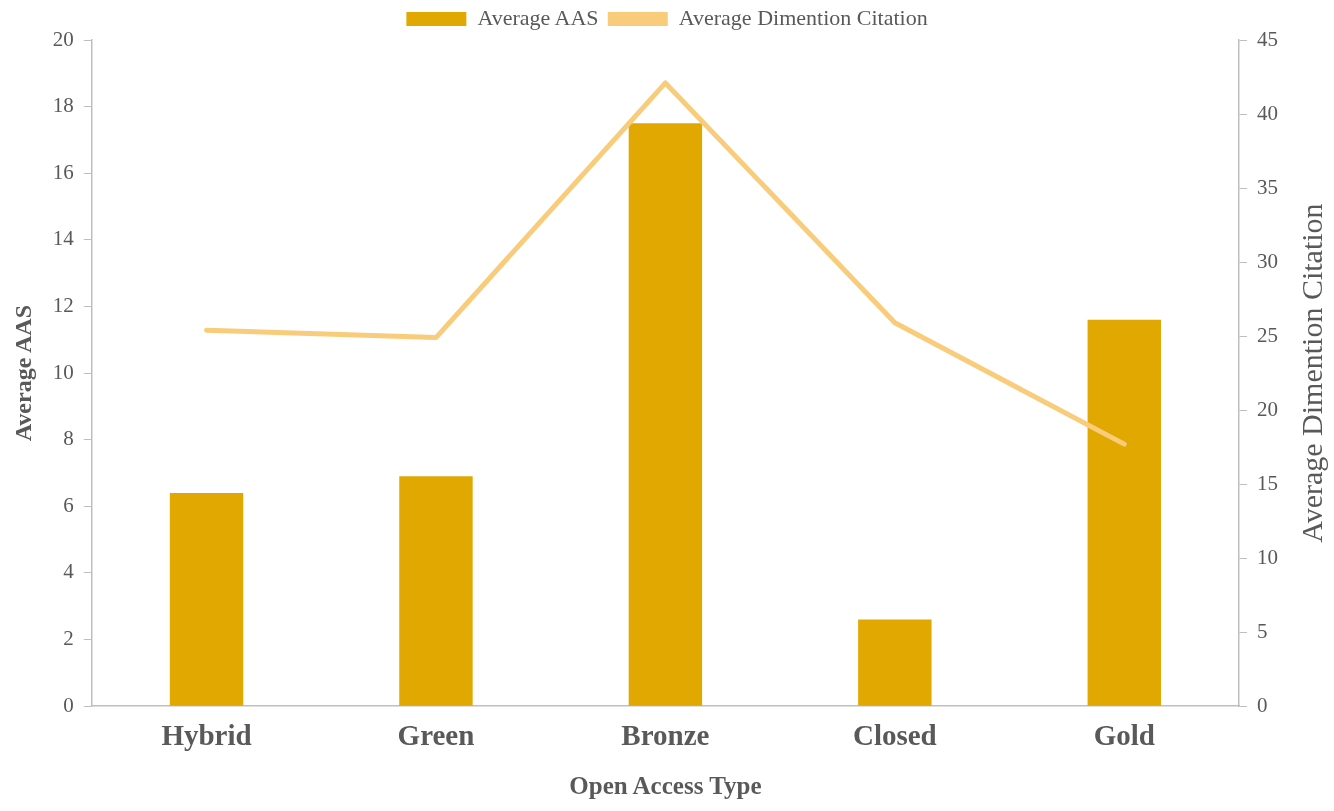  What do you see at coordinates (1267, 112) in the screenshot?
I see `y2-tick-label: 40` at bounding box center [1267, 112].